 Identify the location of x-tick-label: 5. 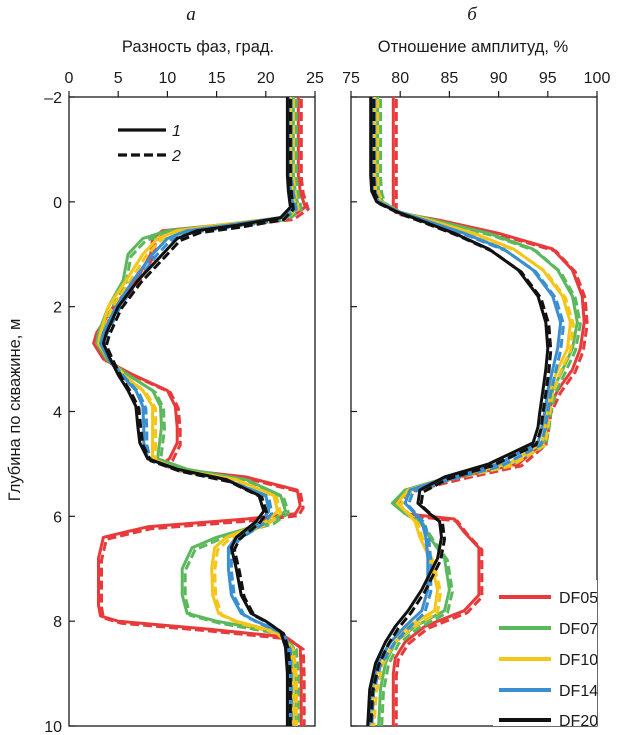
(118, 78).